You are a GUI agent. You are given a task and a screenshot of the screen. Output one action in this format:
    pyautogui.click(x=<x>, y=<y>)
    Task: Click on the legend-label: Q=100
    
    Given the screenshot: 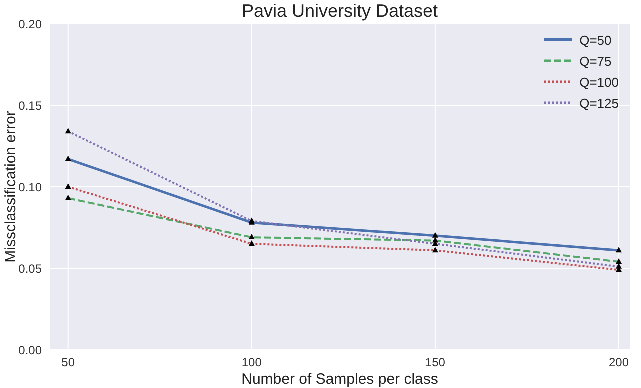 What is the action you would take?
    pyautogui.click(x=599, y=82)
    